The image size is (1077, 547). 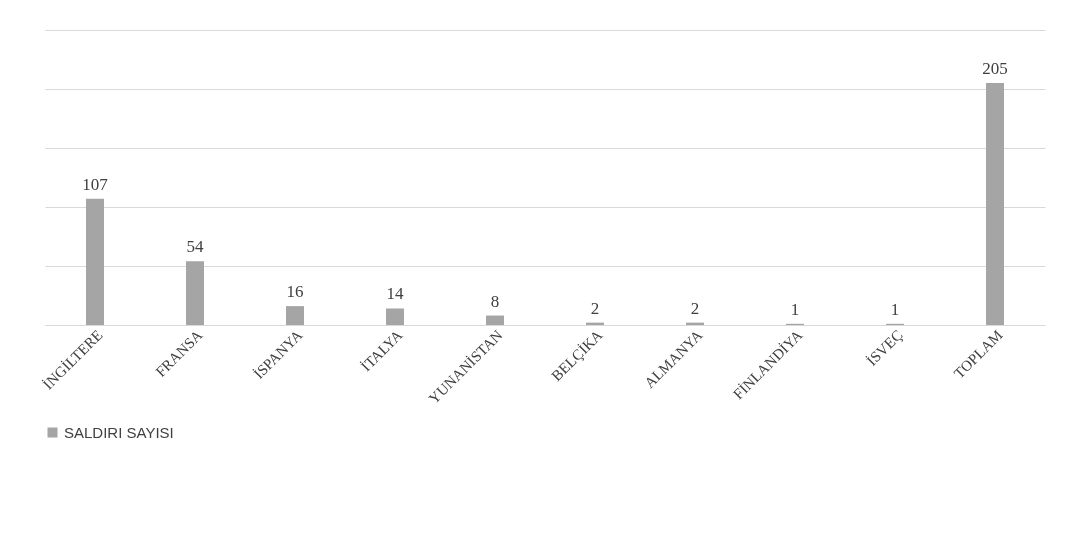 I want to click on data-label: 16, so click(x=295, y=292).